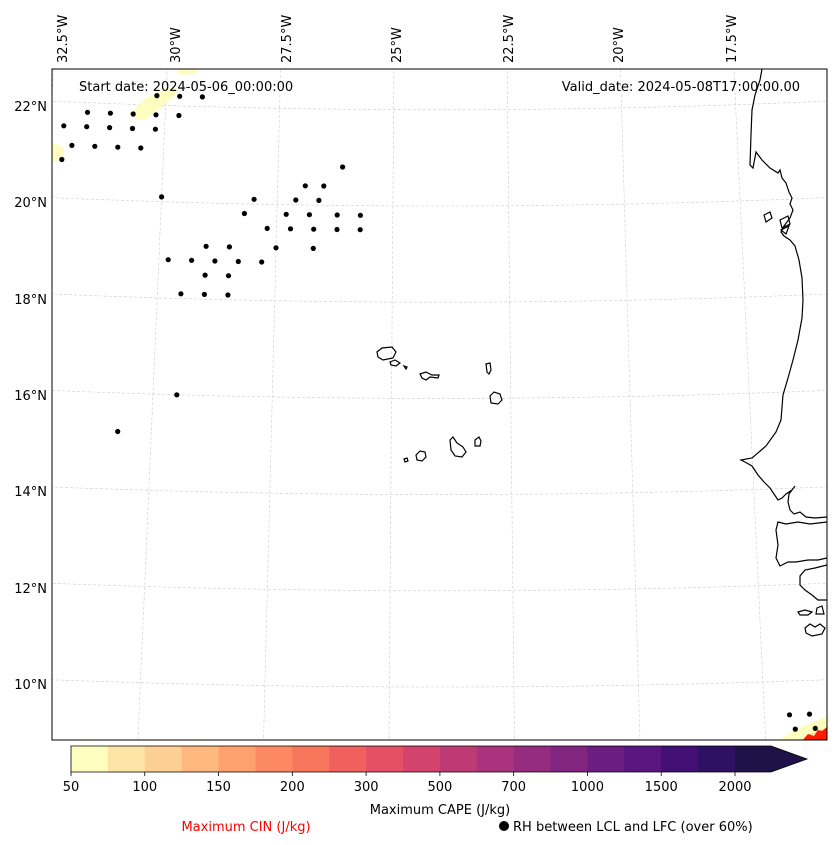  What do you see at coordinates (154, 103) in the screenshot?
I see `cape-region-nw` at bounding box center [154, 103].